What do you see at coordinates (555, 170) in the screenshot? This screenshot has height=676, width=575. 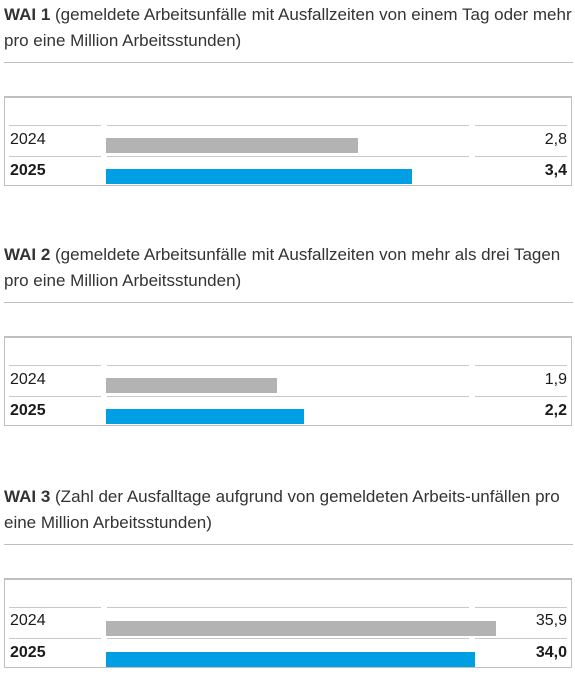 I see `value-label-2025: 3,4` at bounding box center [555, 170].